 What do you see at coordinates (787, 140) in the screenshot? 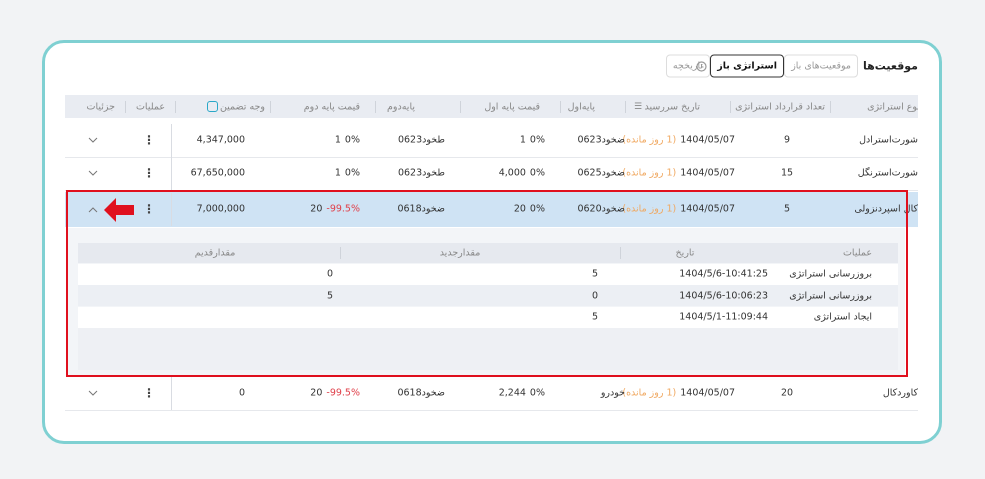
I see `contract-count: 9` at bounding box center [787, 140].